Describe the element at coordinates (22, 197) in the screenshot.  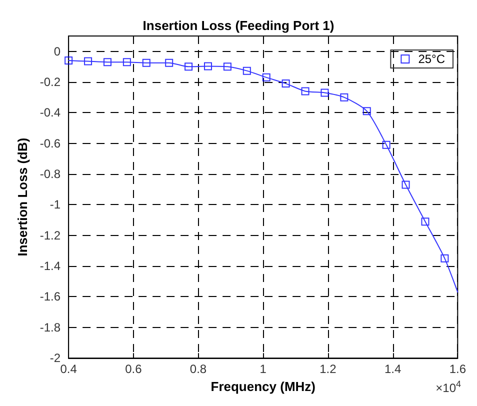
I see `y-axis-title: Insertion Loss (dB)` at that location.